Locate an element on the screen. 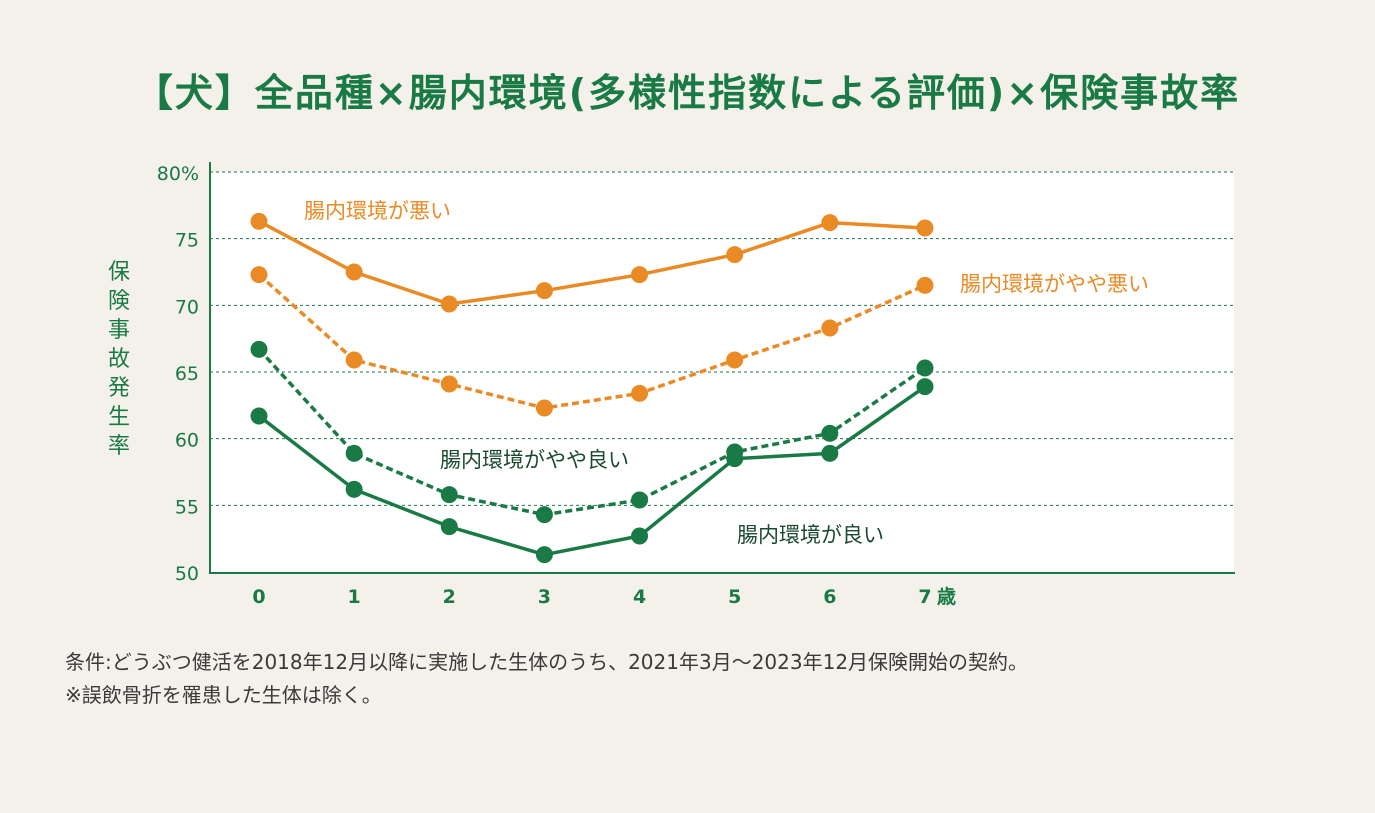 Image resolution: width=1375 pixels, height=813 pixels. y-tick-labels: 50 55 60 65 70 75 80% is located at coordinates (178, 374).